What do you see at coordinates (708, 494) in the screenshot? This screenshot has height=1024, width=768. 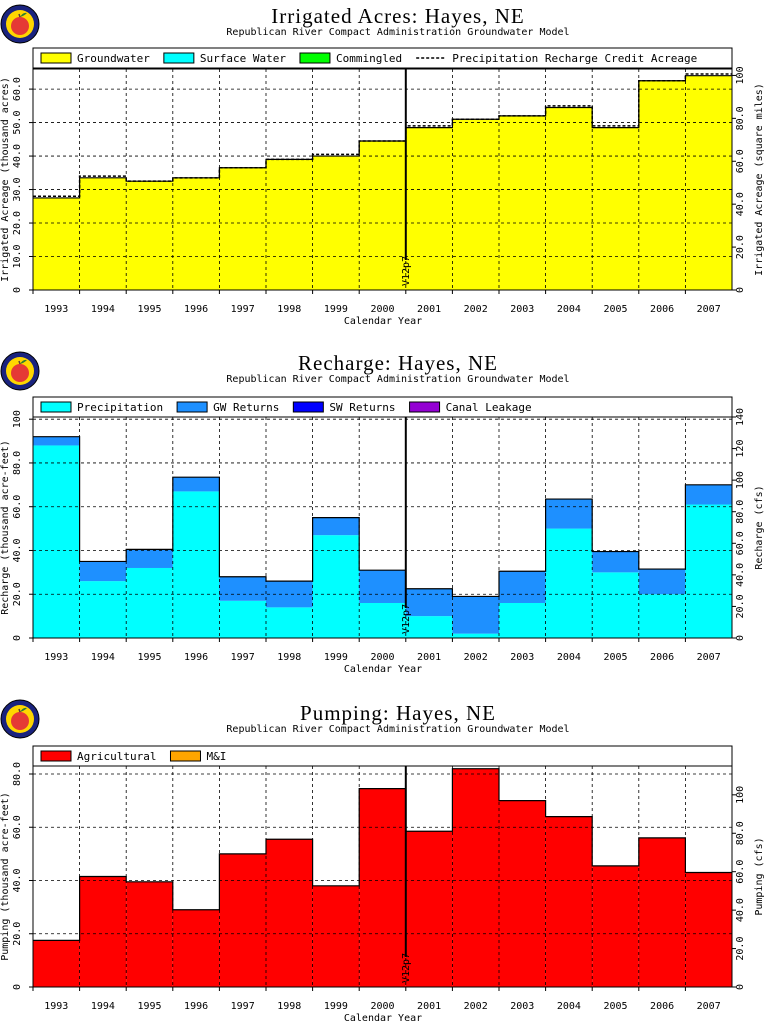 I see `bar-recharge-1-2007` at bounding box center [708, 494].